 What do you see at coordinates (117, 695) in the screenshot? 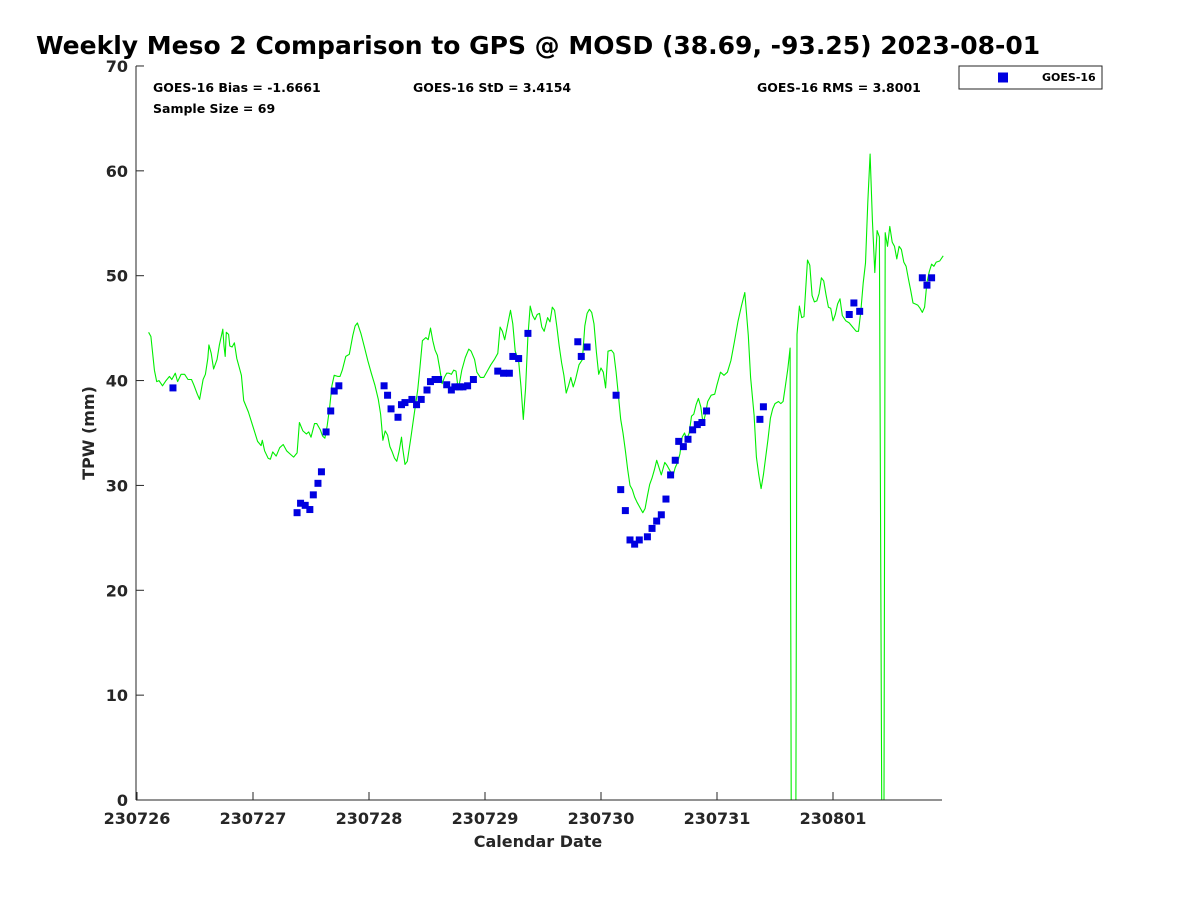
I see `y-tick-label: 10` at bounding box center [117, 695].